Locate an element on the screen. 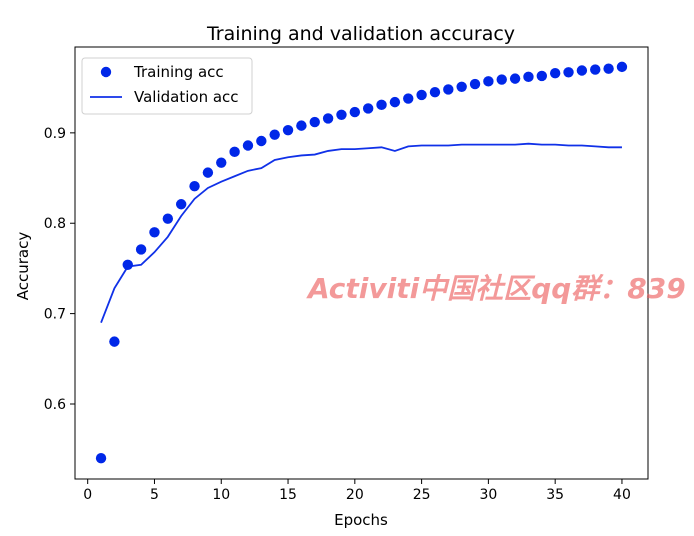  x-tick-label: 5 is located at coordinates (154, 495).